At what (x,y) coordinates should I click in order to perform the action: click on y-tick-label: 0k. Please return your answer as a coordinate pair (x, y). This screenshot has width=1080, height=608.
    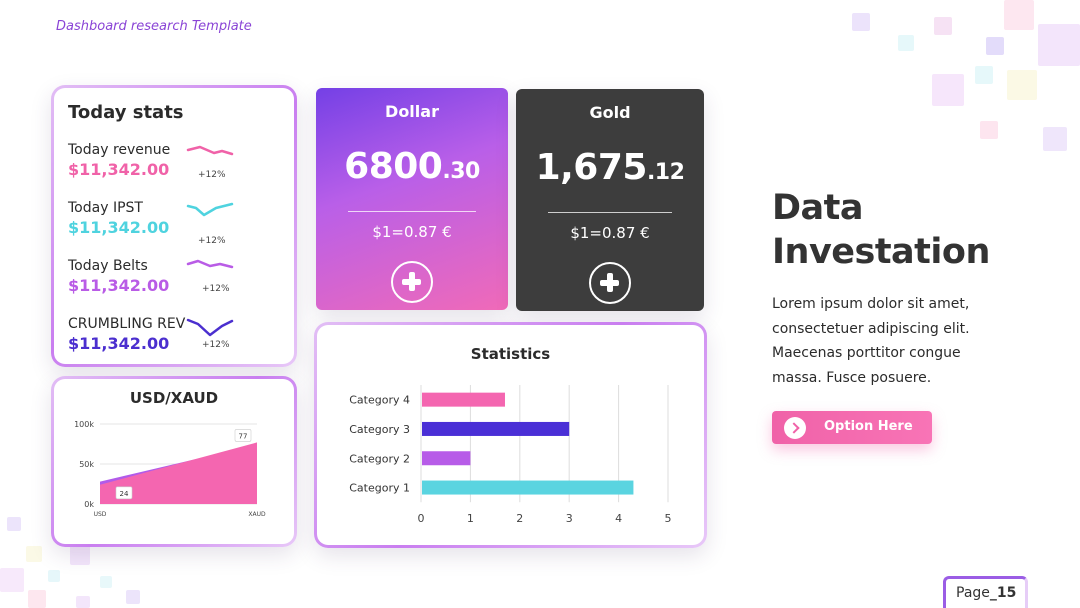
    Looking at the image, I should click on (89, 504).